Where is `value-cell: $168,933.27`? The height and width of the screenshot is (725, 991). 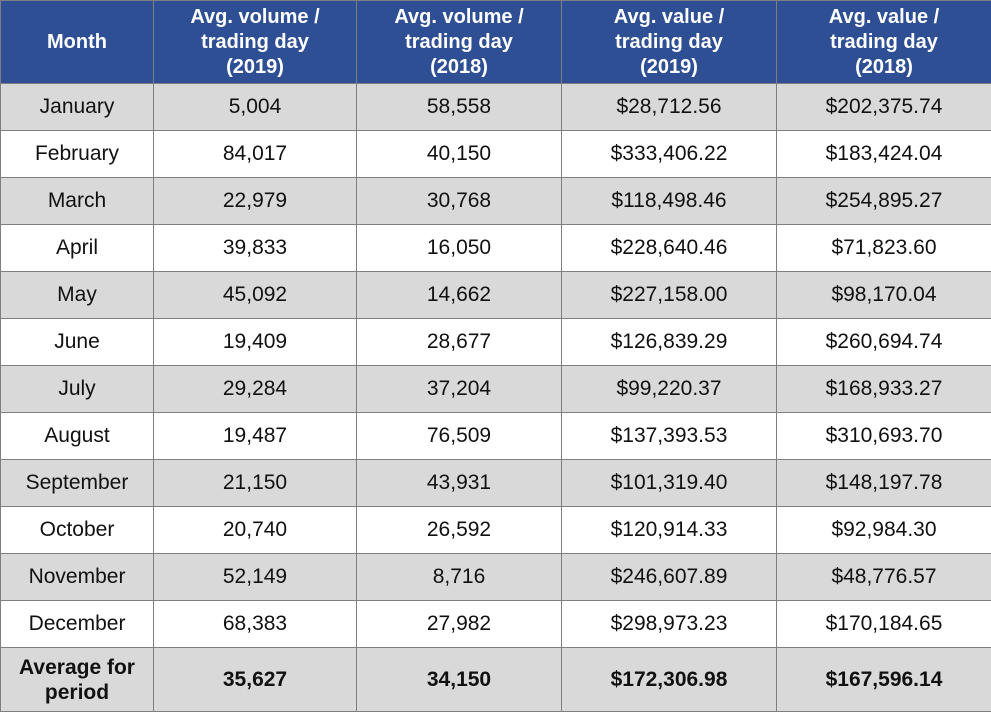
value-cell: $168,933.27 is located at coordinates (883, 389).